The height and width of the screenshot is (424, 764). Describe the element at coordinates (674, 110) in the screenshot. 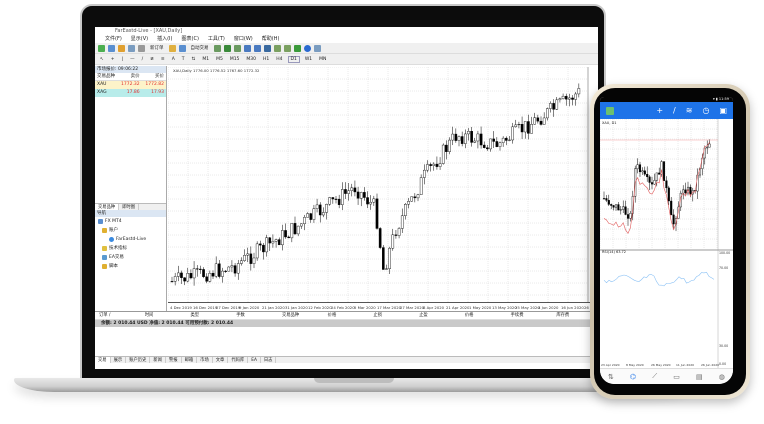

I see `objects-icon: /` at that location.